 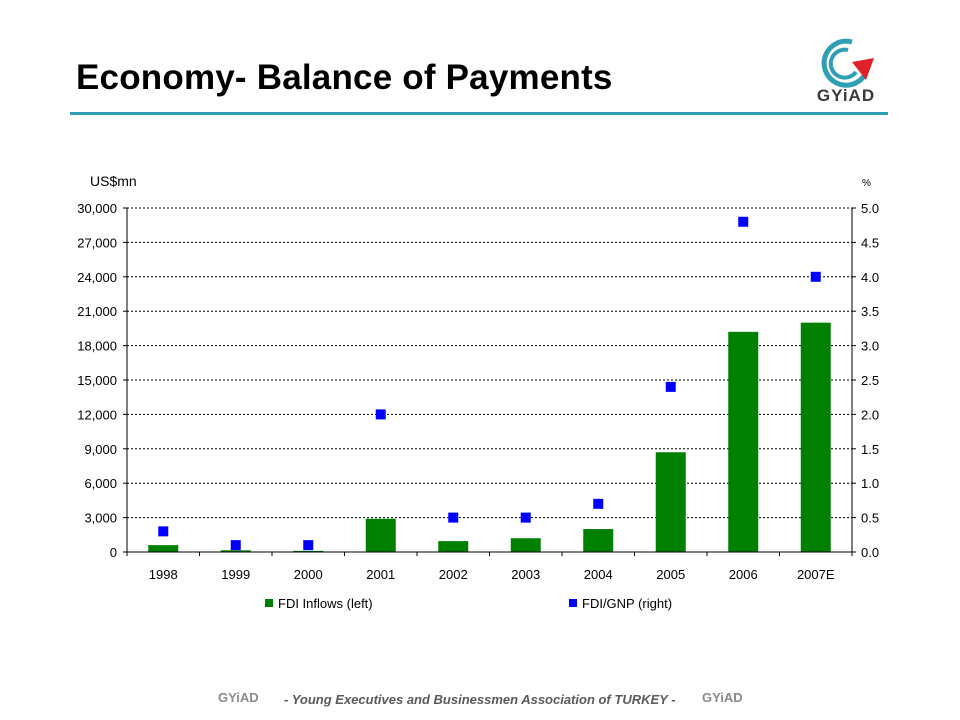 What do you see at coordinates (100, 483) in the screenshot?
I see `left-tick-label: 6,000` at bounding box center [100, 483].